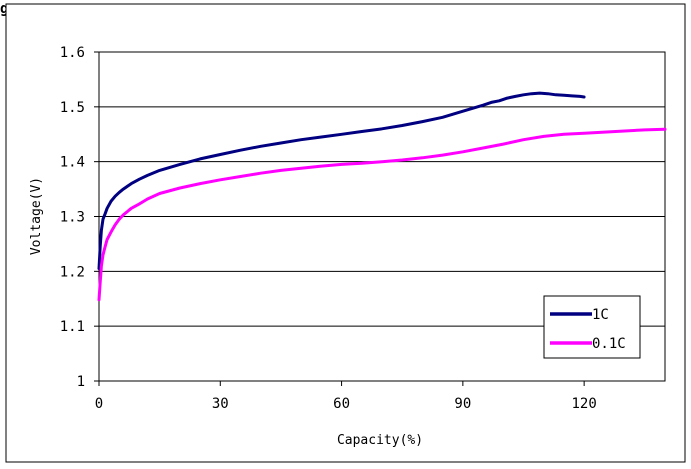  I want to click on legend-box, so click(592, 327).